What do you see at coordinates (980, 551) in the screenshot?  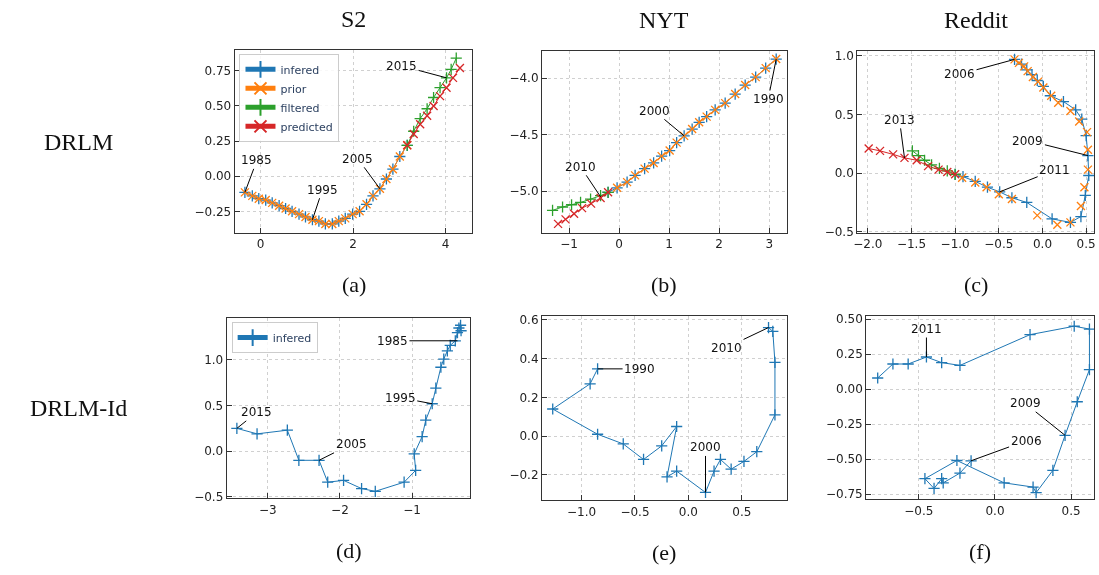 I see `x-axis-title: (f)` at bounding box center [980, 551].